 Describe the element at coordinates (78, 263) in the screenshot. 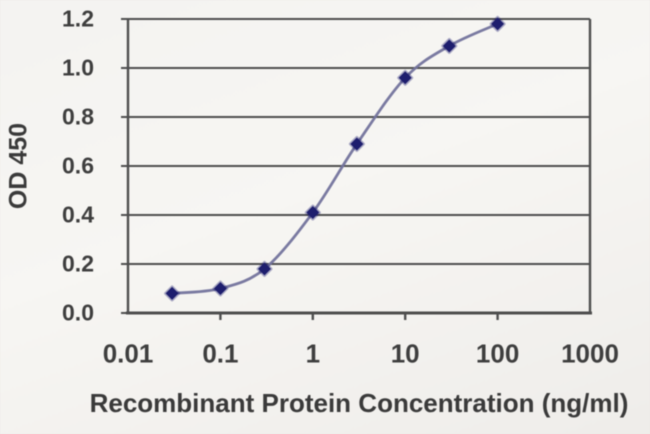

I see `y-tick-label: 0.2` at that location.